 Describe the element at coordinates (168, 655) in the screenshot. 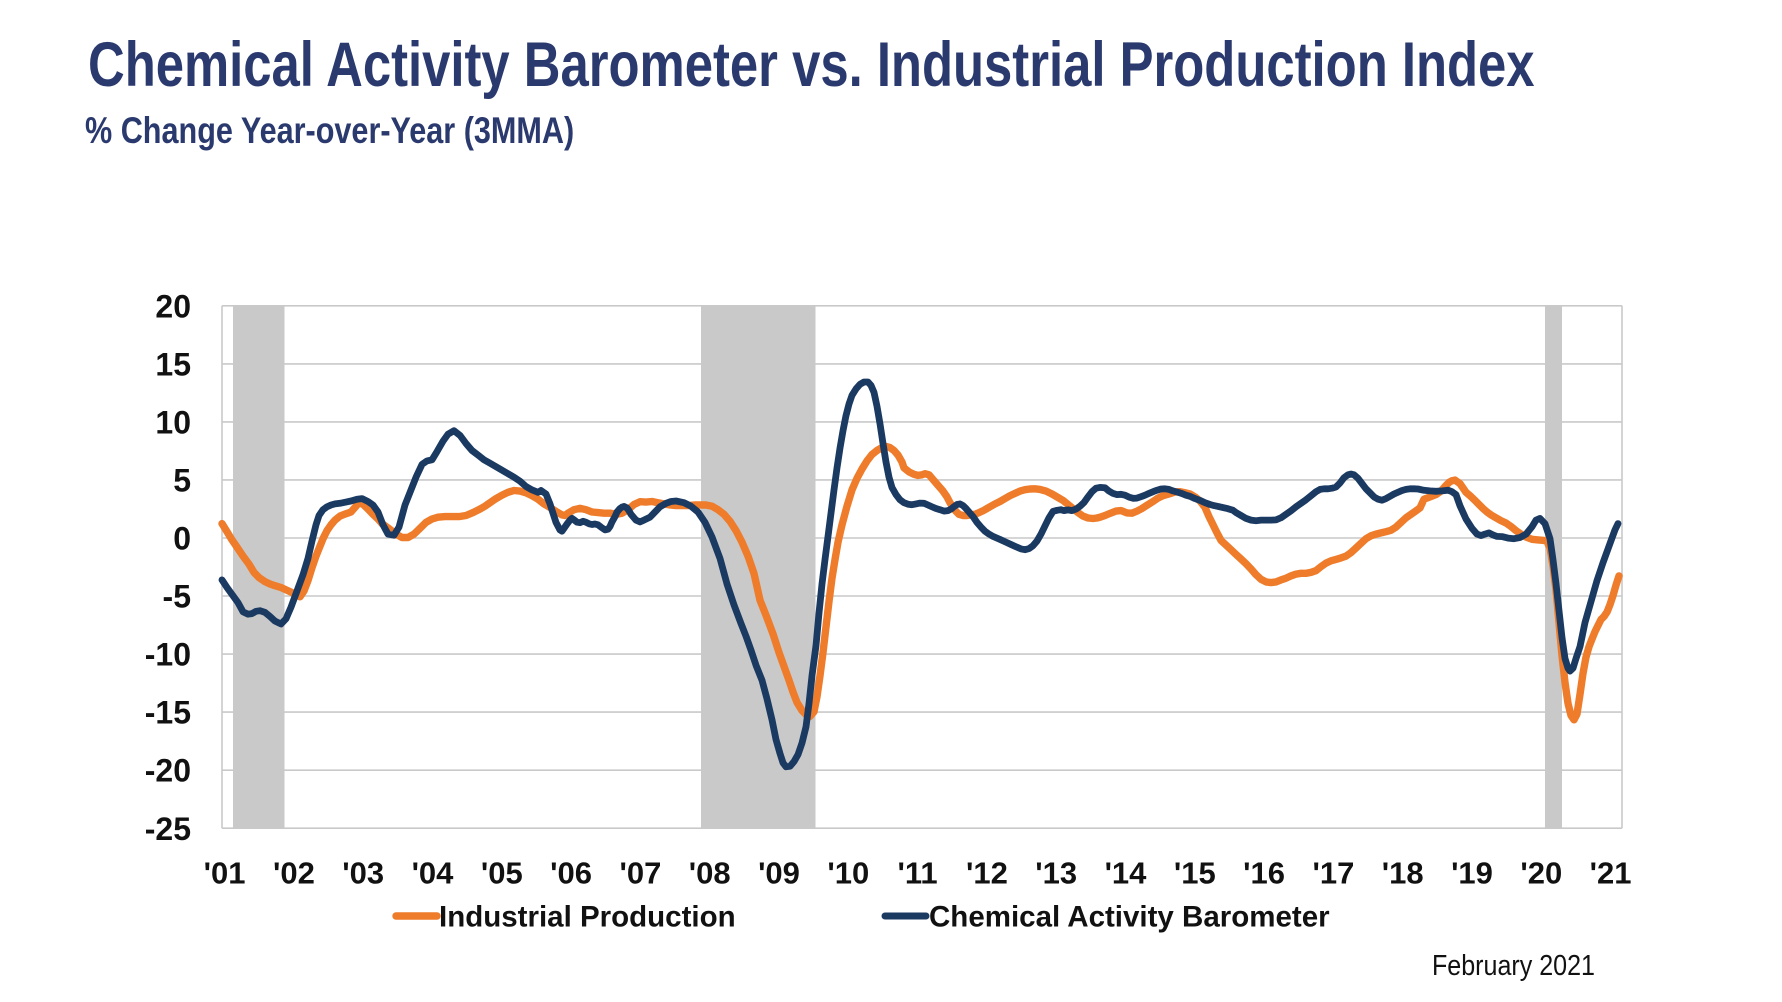

I see `svg-text: -10` at that location.